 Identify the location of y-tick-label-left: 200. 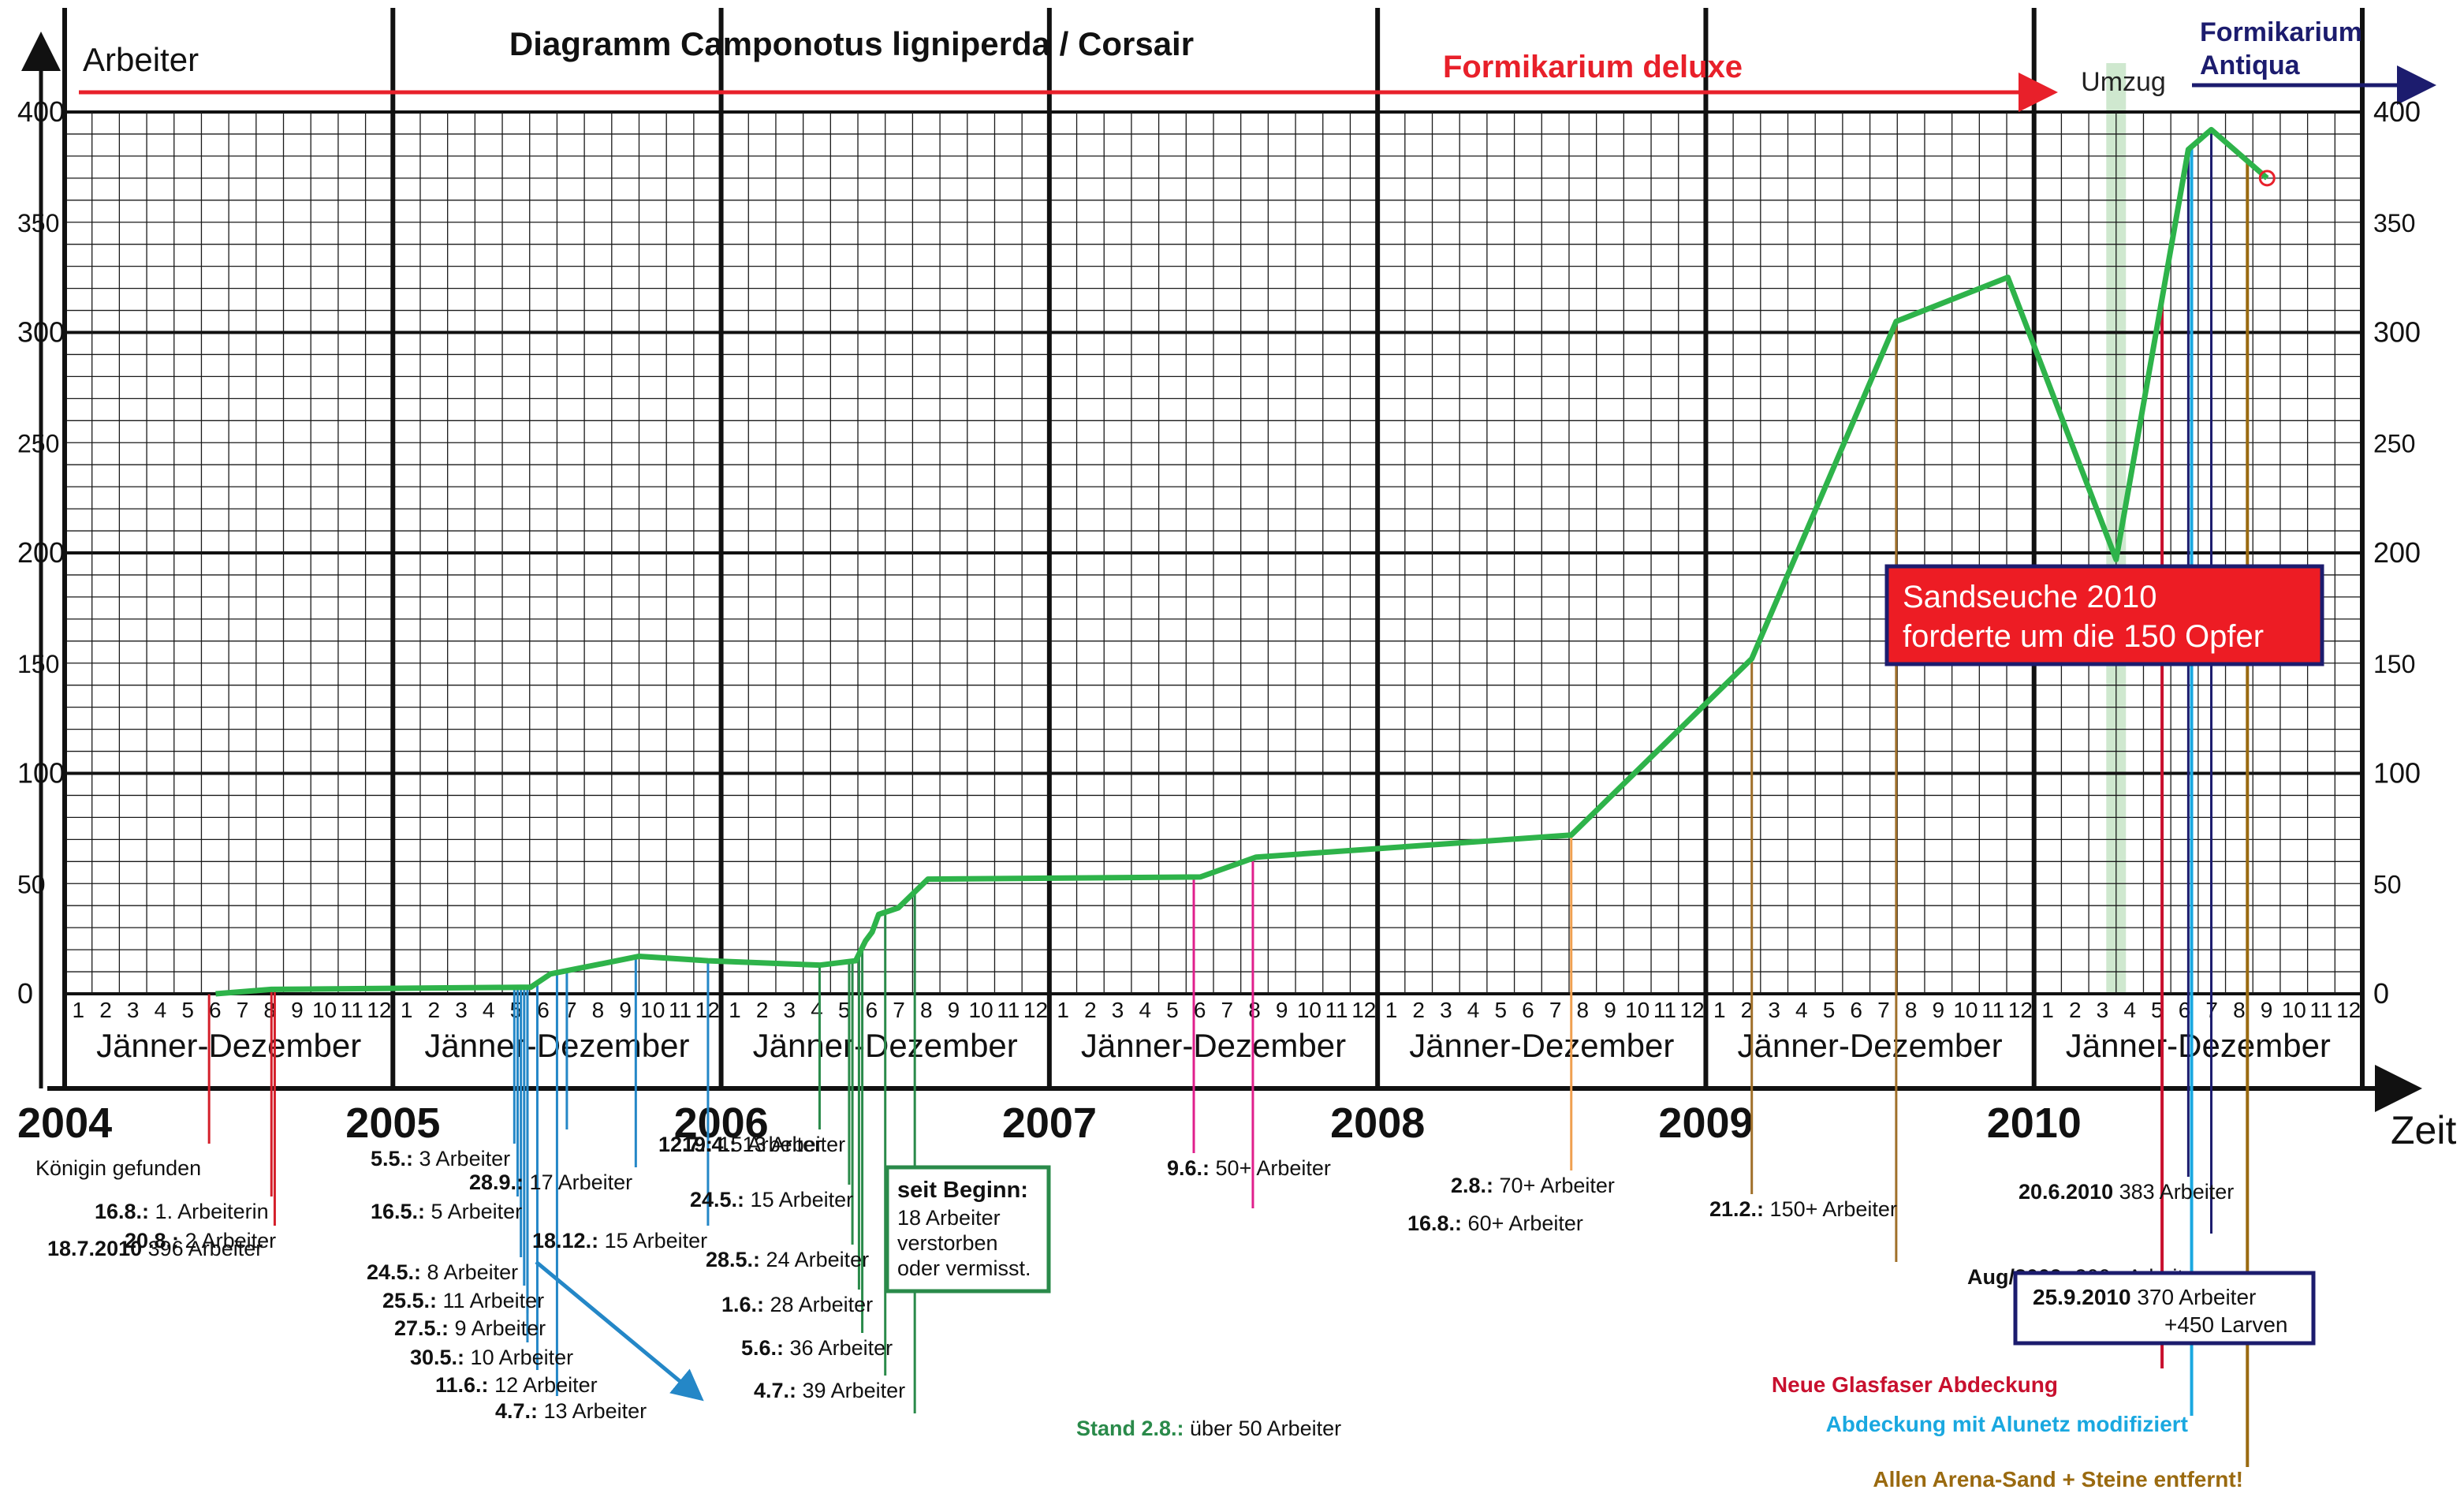
(41, 552).